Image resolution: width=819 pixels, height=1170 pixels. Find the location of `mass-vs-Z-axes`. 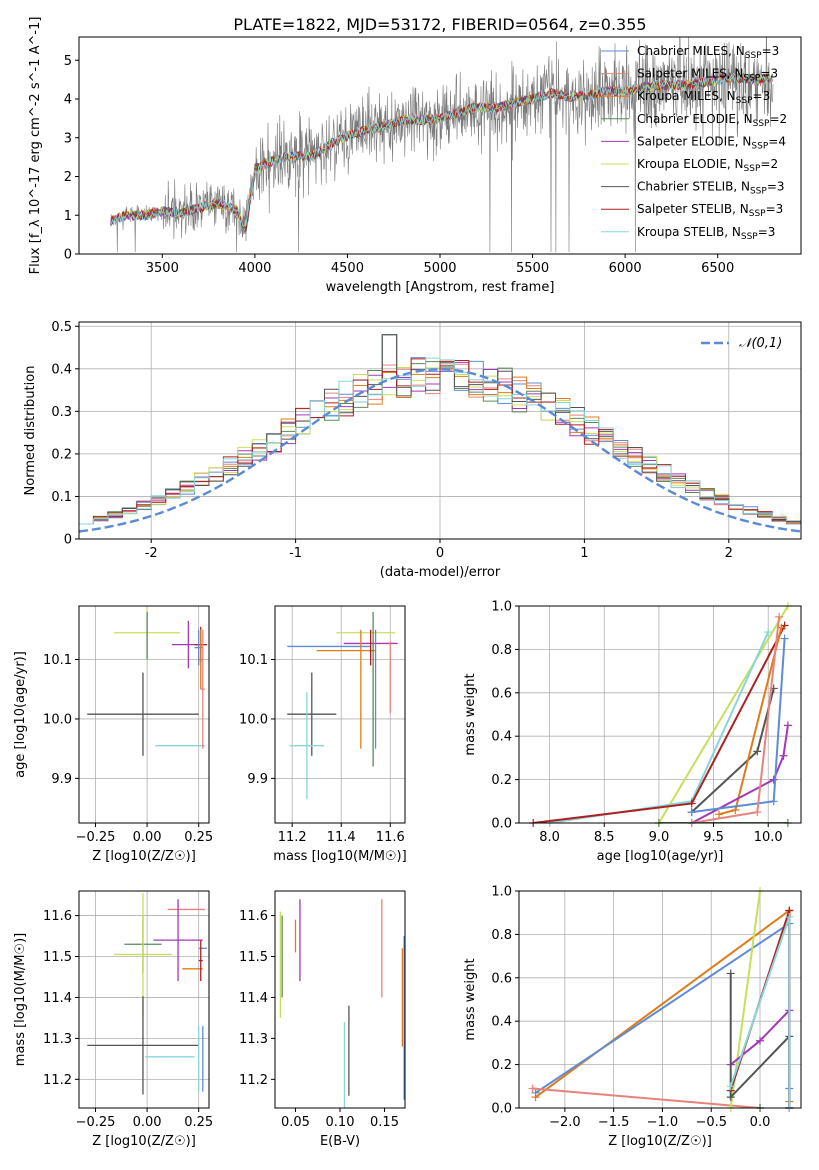

mass-vs-Z-axes is located at coordinates (142, 1001).